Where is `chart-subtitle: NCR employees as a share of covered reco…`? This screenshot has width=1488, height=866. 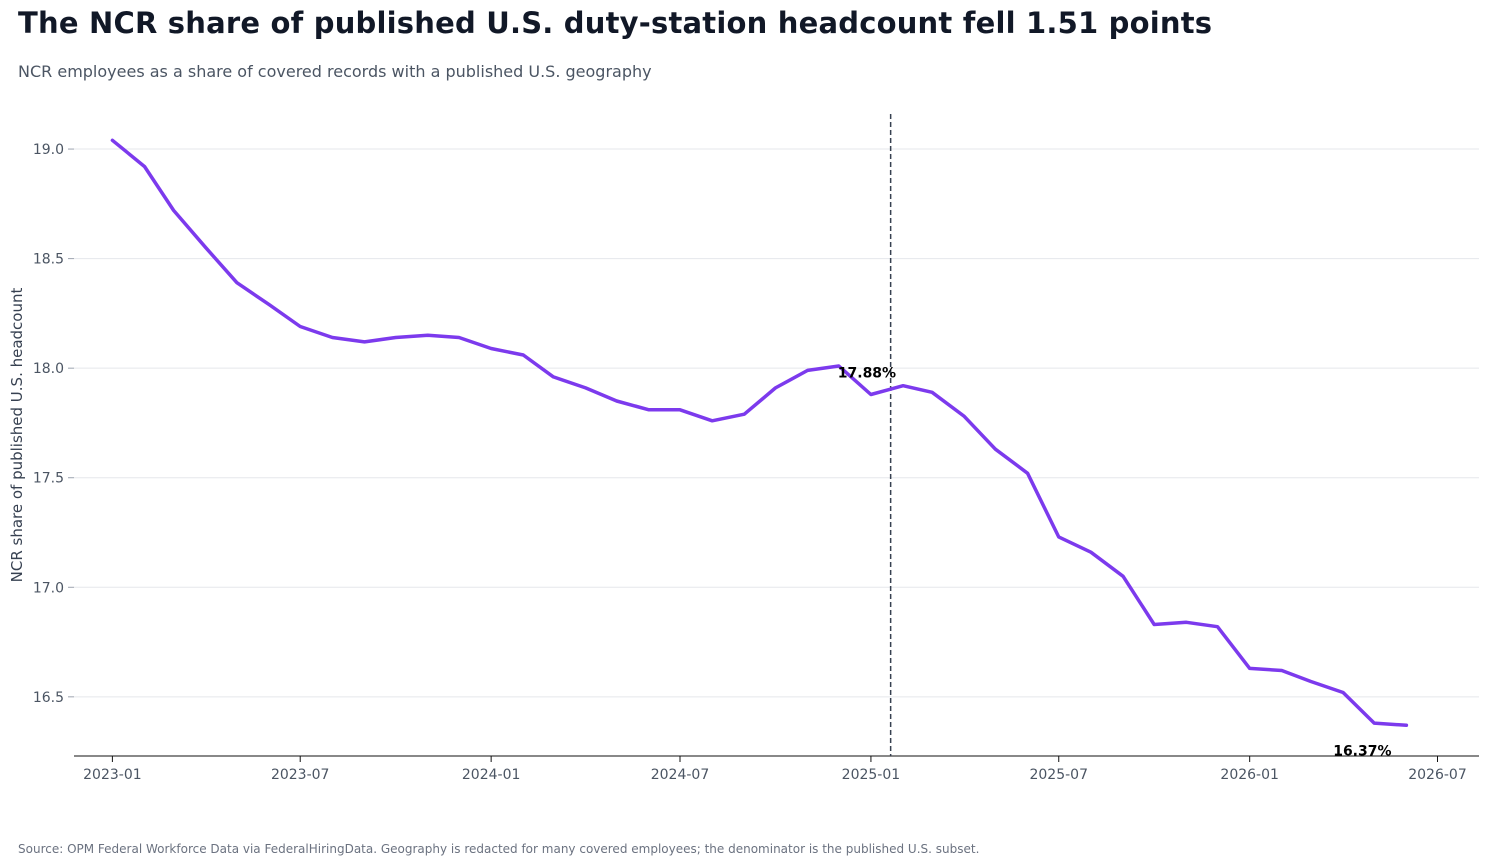
chart-subtitle: NCR employees as a share of covered reco… is located at coordinates (335, 71).